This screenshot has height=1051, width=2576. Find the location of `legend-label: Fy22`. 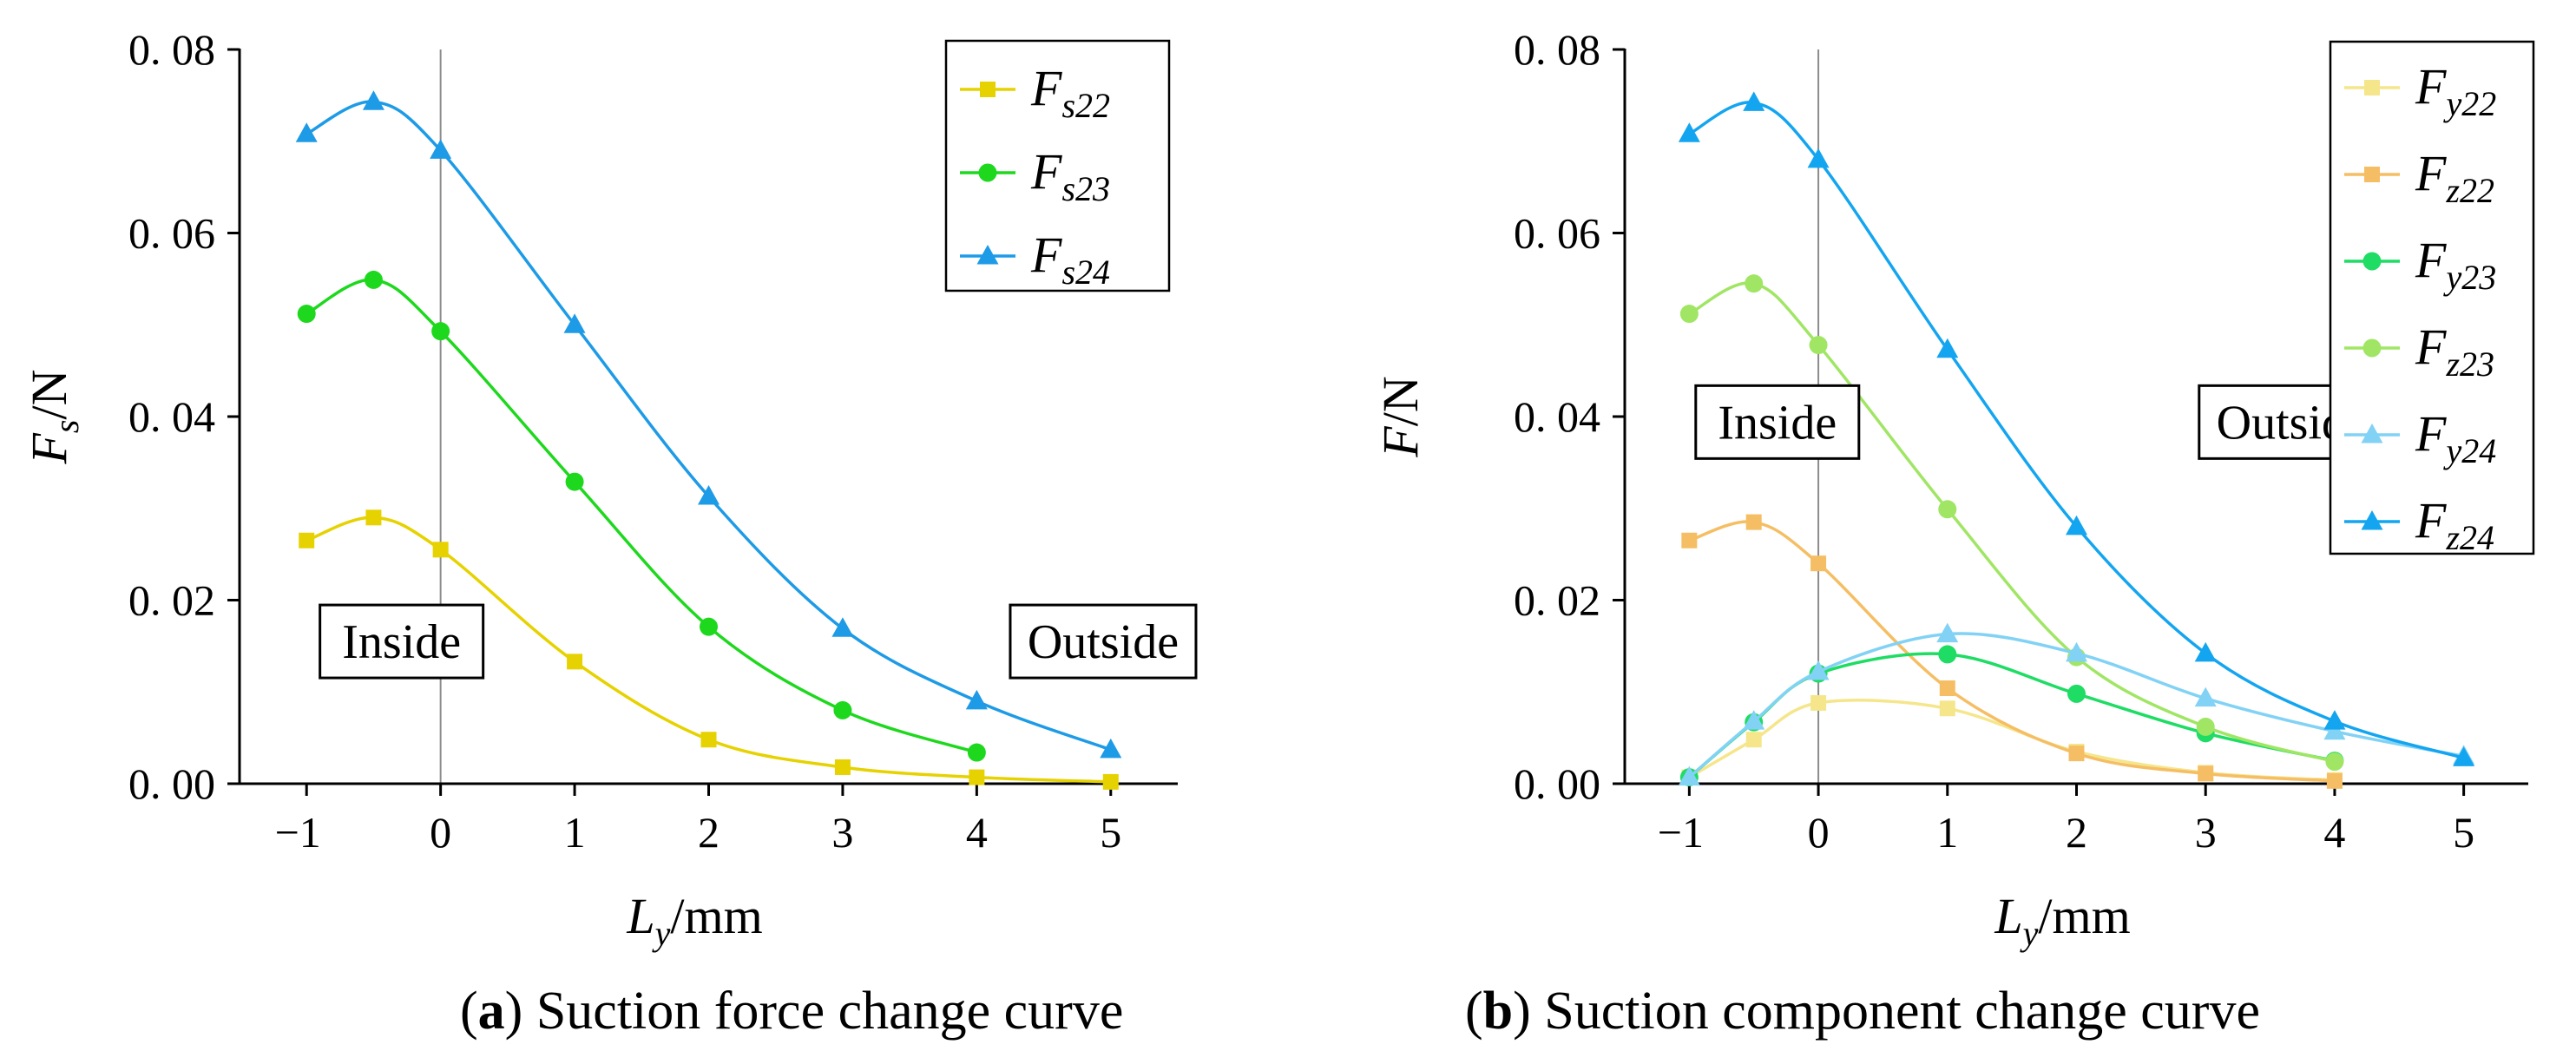

legend-label: Fy22 is located at coordinates (2455, 90).